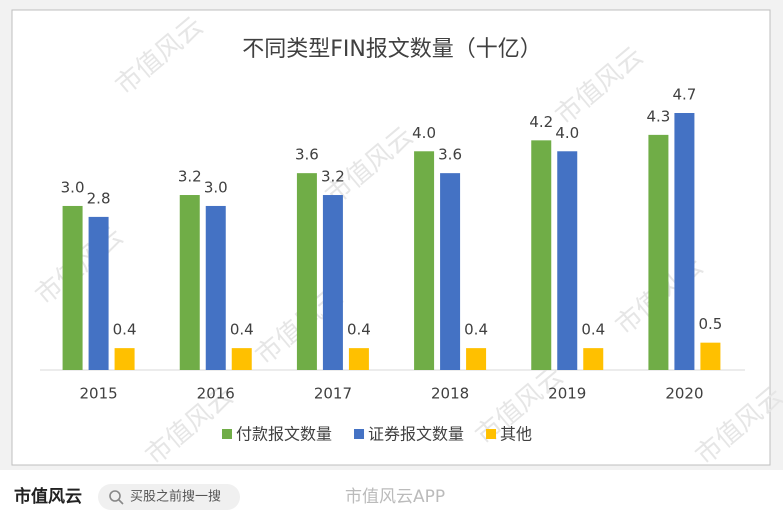 This screenshot has height=522, width=783. I want to click on search-text: 买股之前搜一搜, so click(175, 497).